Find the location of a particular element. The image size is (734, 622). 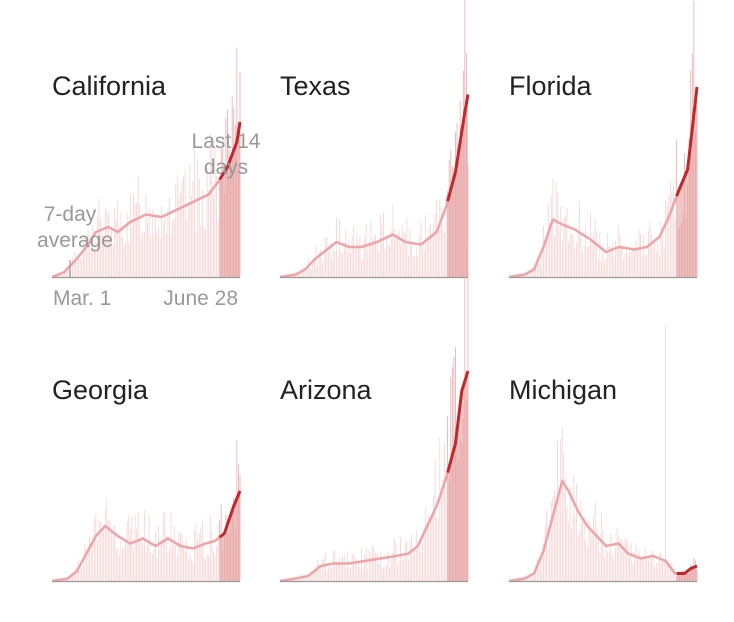

panel-arizona: Arizona is located at coordinates (374, 412).